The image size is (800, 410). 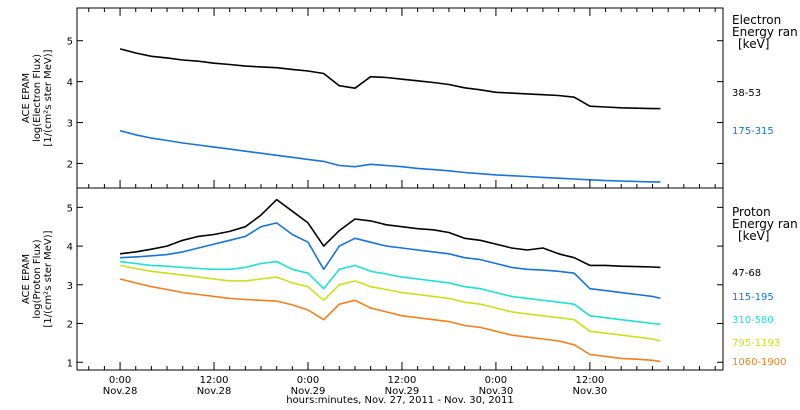 What do you see at coordinates (753, 236) in the screenshot?
I see `proton-legend-title-line: [keV]` at bounding box center [753, 236].